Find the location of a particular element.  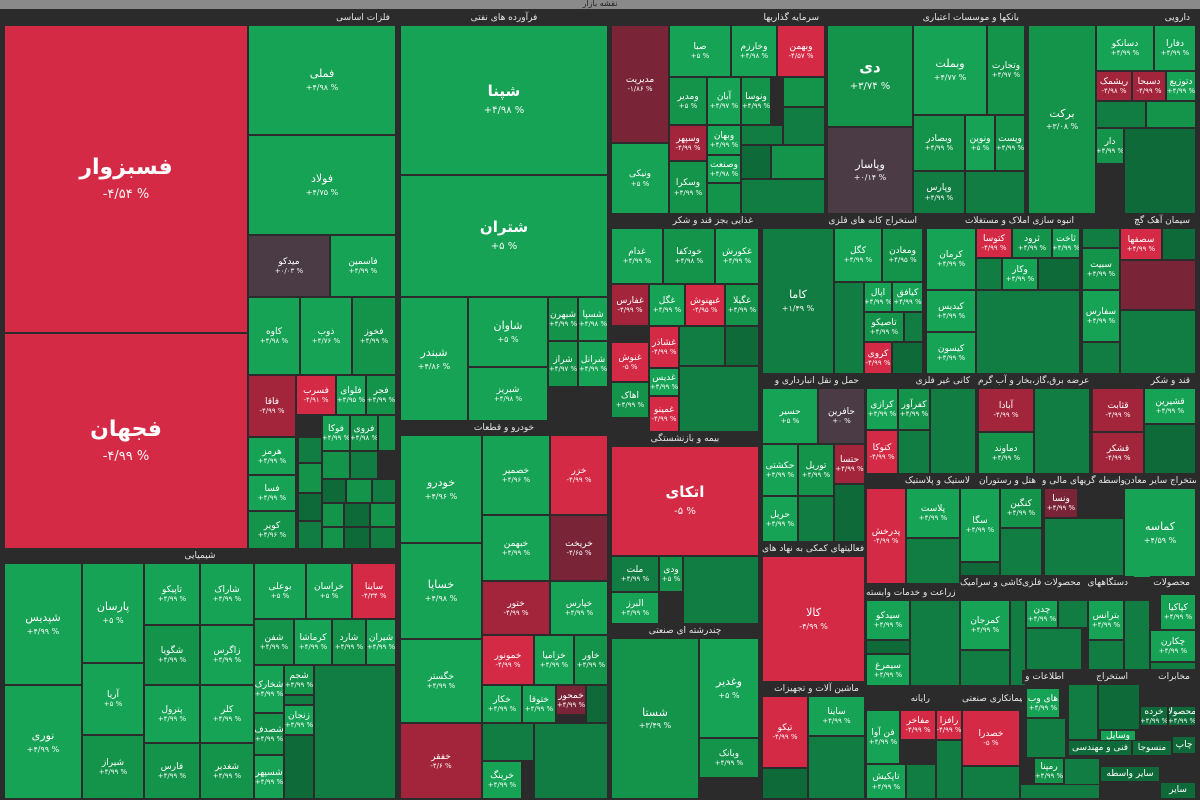

stock-tile: دفارا +۴/۹۹ % is located at coordinates (1175, 48).